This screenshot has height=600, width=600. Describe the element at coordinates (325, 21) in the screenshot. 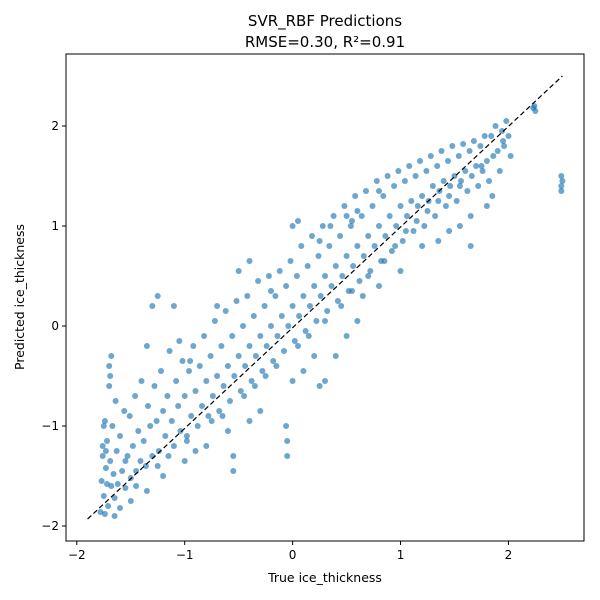

I see `chart-title: SVR_RBF Predictions` at that location.